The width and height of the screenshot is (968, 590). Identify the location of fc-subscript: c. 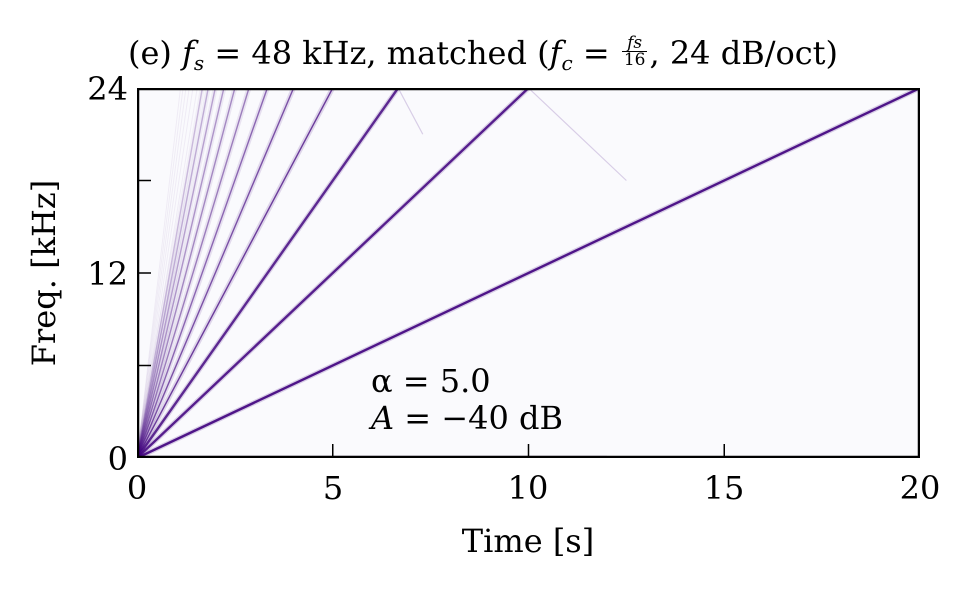
(567, 63).